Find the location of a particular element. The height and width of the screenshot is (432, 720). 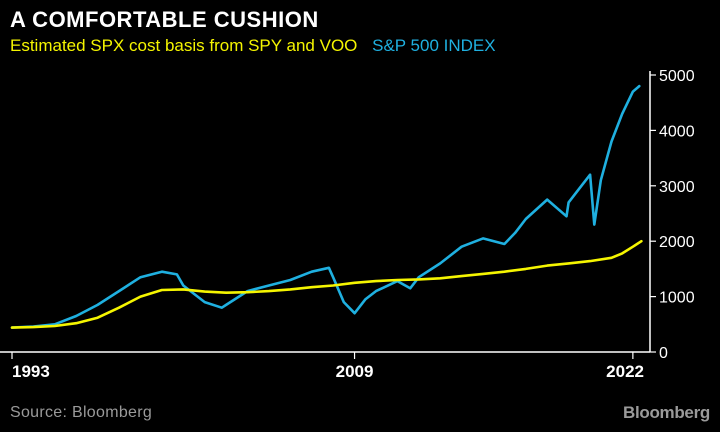

x-tick-label: 1993 is located at coordinates (31, 371).